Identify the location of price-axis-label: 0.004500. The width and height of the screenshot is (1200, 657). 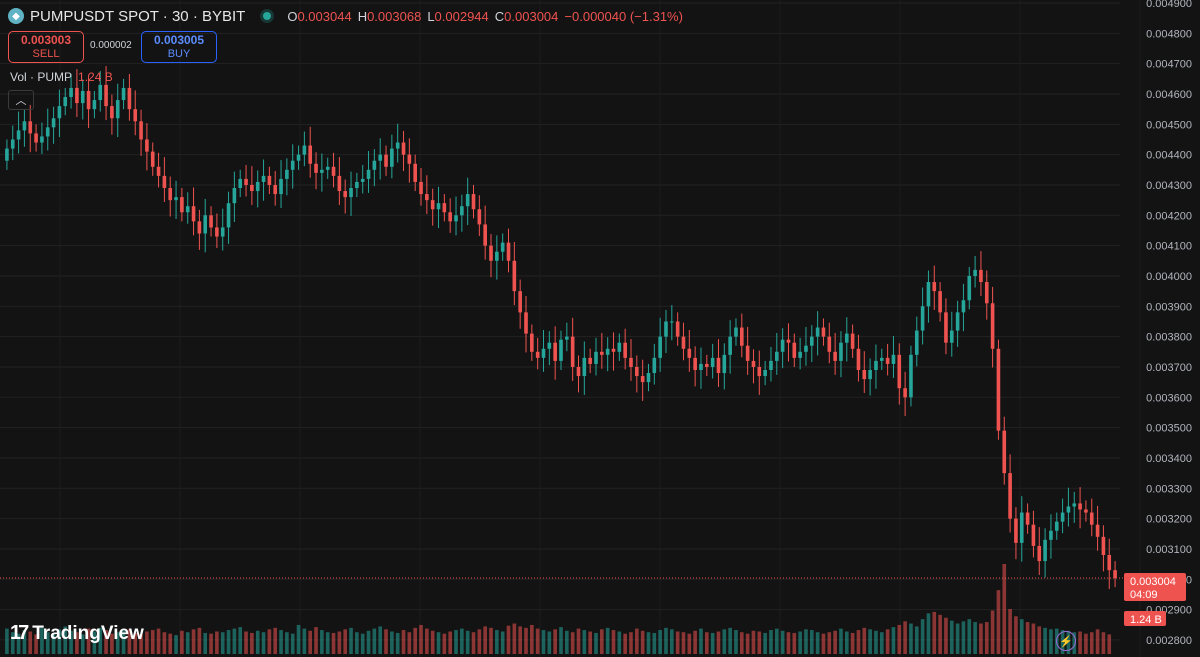
(1169, 125).